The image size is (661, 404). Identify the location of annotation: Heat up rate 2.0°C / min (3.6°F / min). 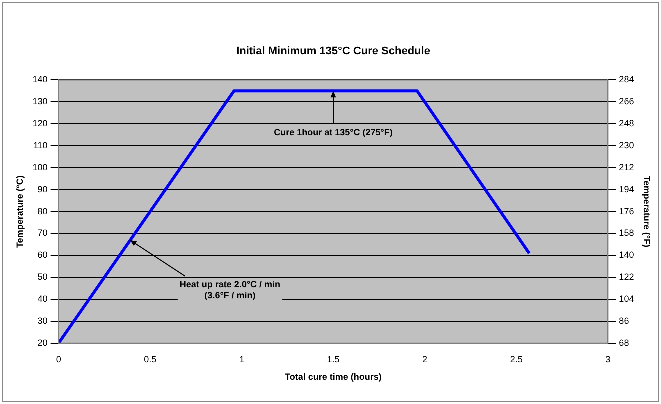
(230, 289).